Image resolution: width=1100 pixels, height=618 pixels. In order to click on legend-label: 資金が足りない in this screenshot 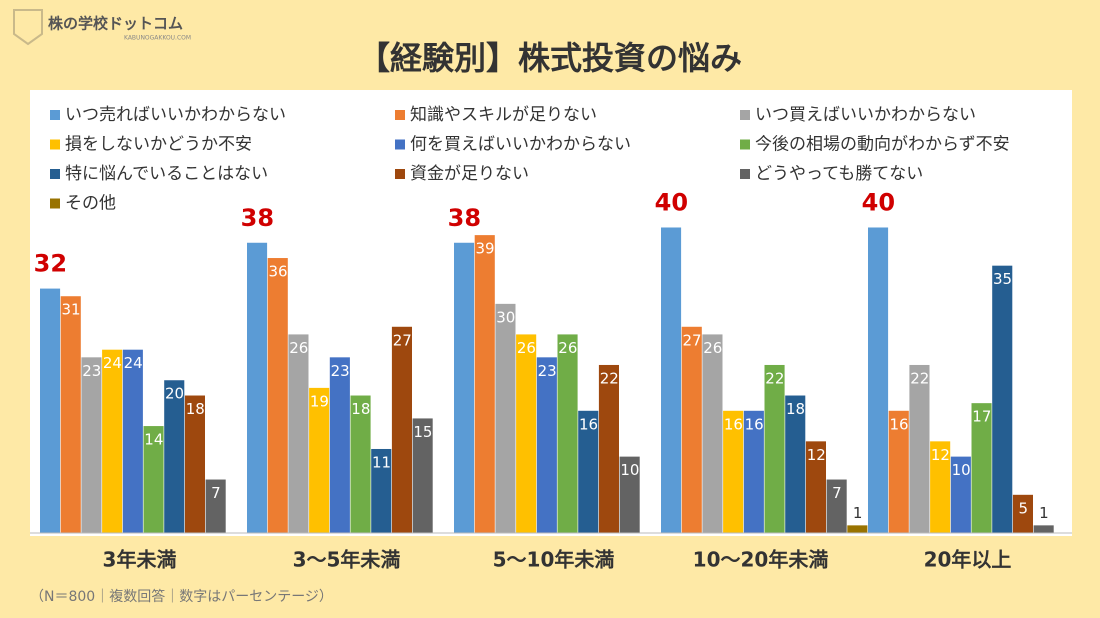, I will do `click(469, 174)`.